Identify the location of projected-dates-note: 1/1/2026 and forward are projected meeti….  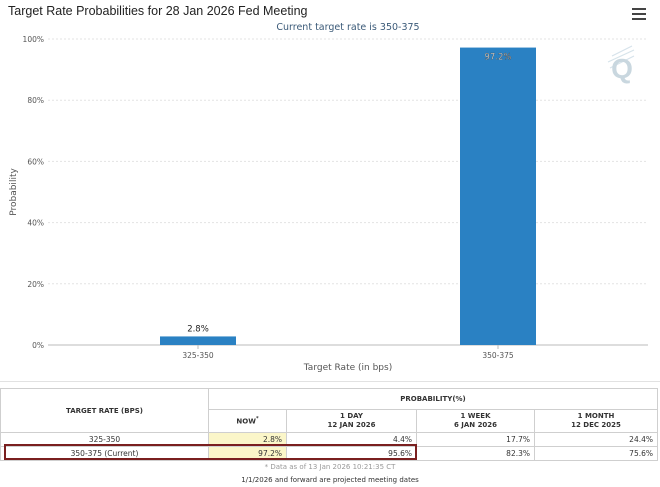
(330, 480).